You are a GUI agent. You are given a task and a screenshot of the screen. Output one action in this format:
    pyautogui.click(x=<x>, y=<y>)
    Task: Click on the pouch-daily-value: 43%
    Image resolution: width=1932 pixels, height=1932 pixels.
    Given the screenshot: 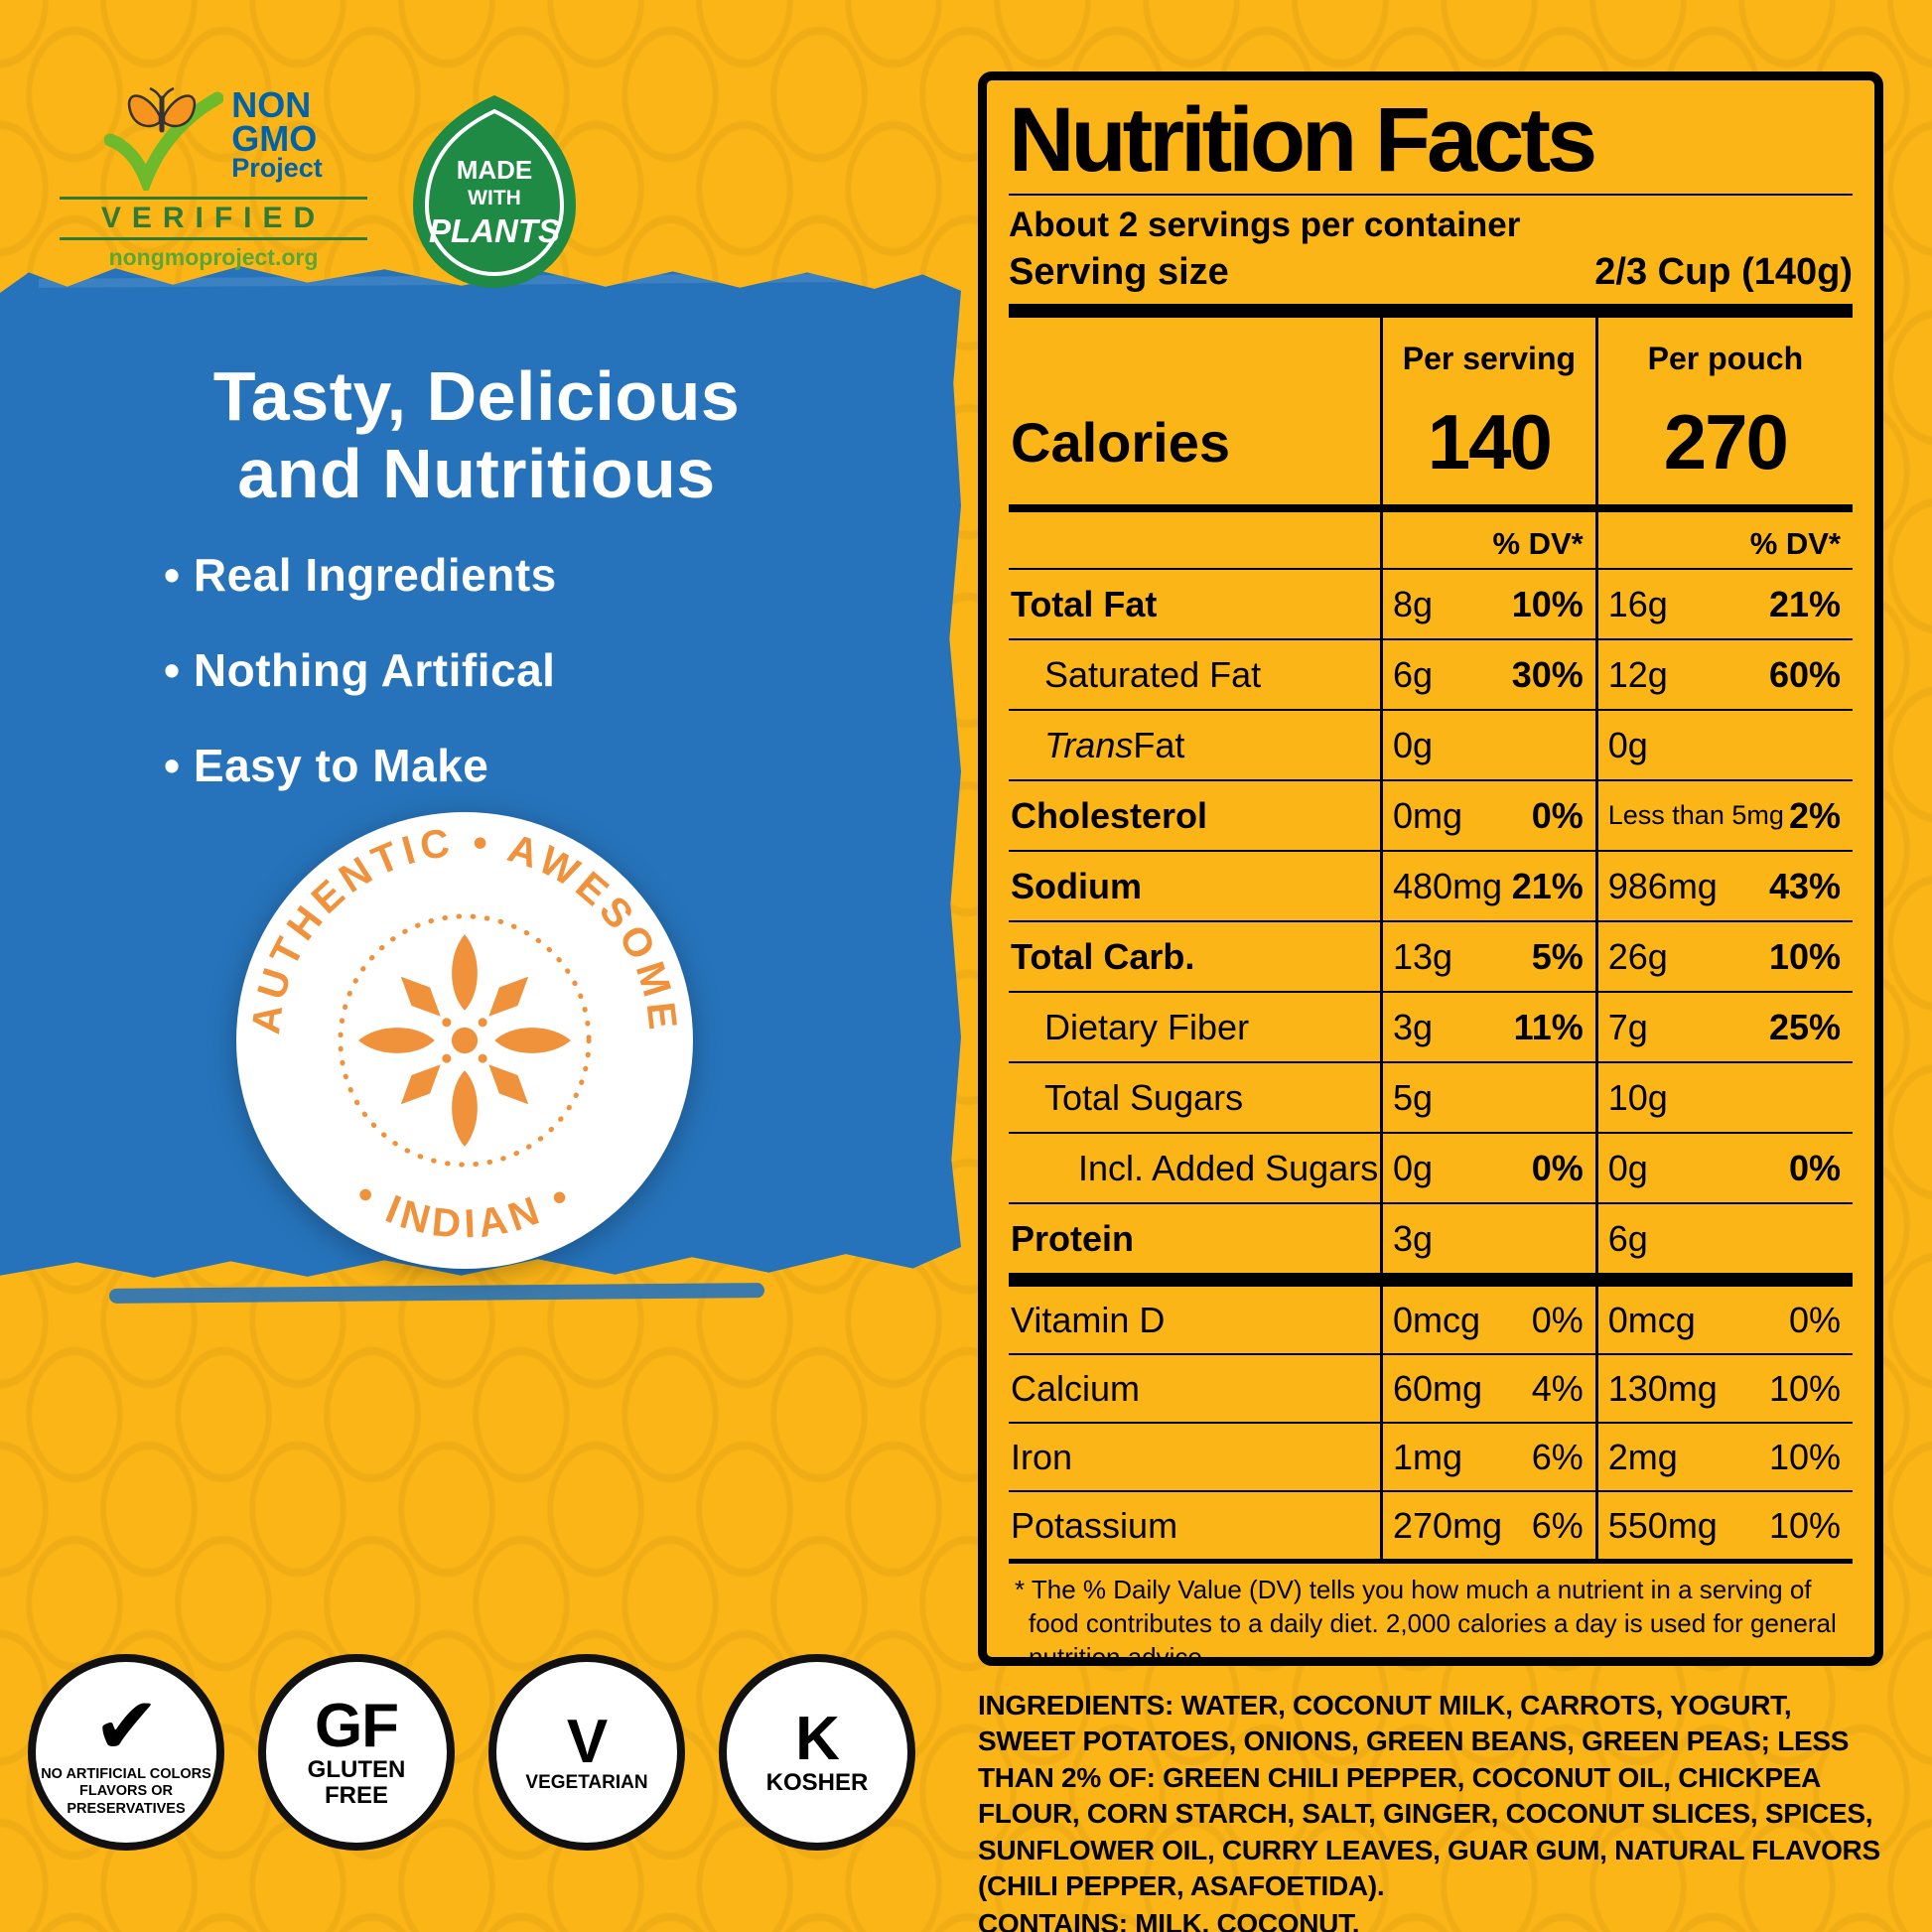 What is the action you would take?
    pyautogui.click(x=1804, y=886)
    